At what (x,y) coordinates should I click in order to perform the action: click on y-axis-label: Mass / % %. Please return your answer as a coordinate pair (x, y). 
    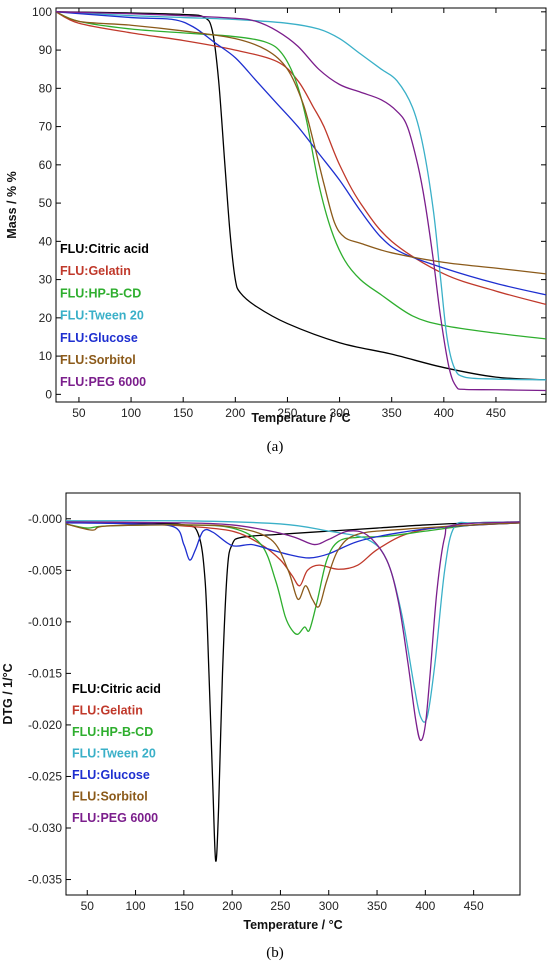
    Looking at the image, I should click on (12, 204).